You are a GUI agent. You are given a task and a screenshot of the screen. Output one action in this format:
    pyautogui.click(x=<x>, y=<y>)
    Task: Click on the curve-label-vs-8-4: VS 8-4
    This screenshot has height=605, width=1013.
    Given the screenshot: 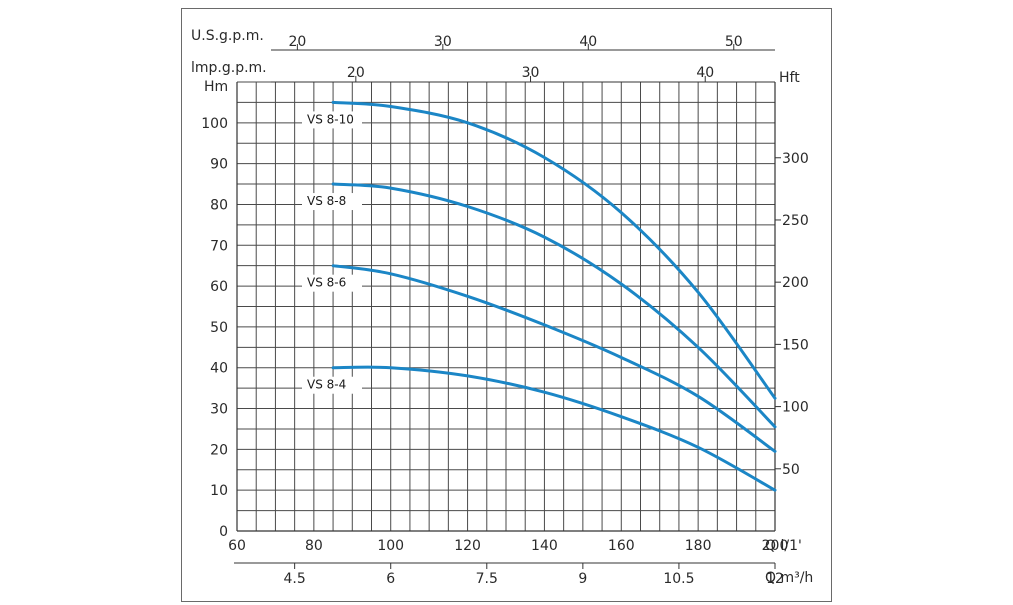 What is the action you would take?
    pyautogui.click(x=326, y=385)
    